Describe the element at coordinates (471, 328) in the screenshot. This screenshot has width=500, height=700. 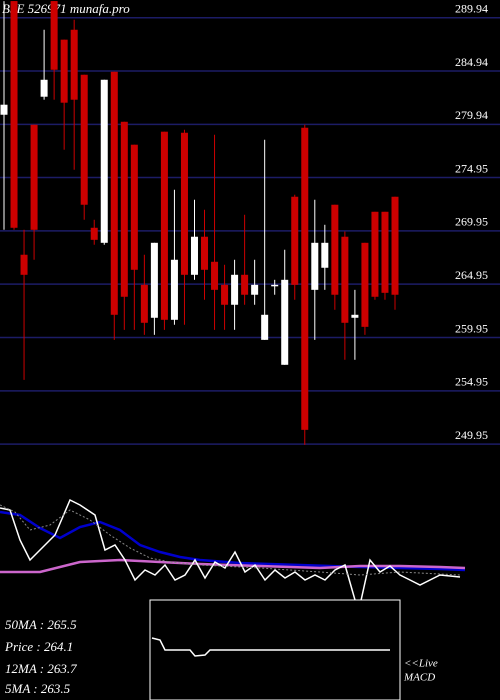
I see `y-tick-label: 259.95` at that location.